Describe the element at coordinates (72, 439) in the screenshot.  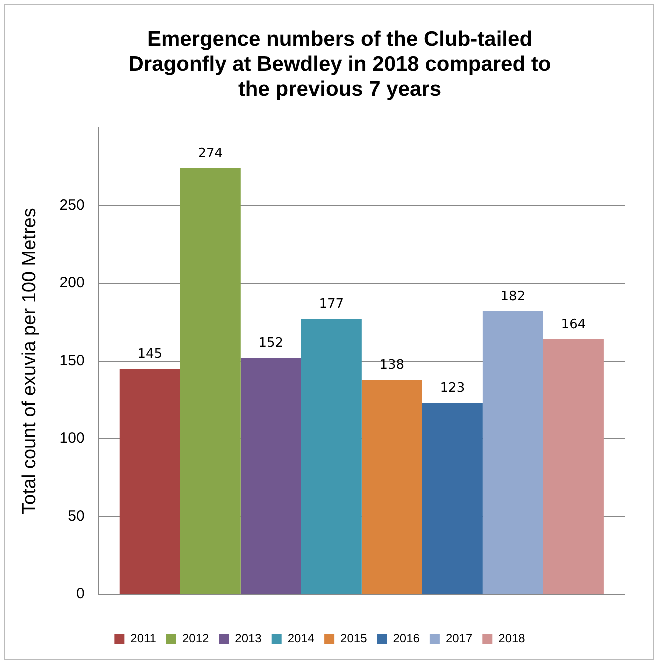
I see `y-tick-label: 100` at that location.